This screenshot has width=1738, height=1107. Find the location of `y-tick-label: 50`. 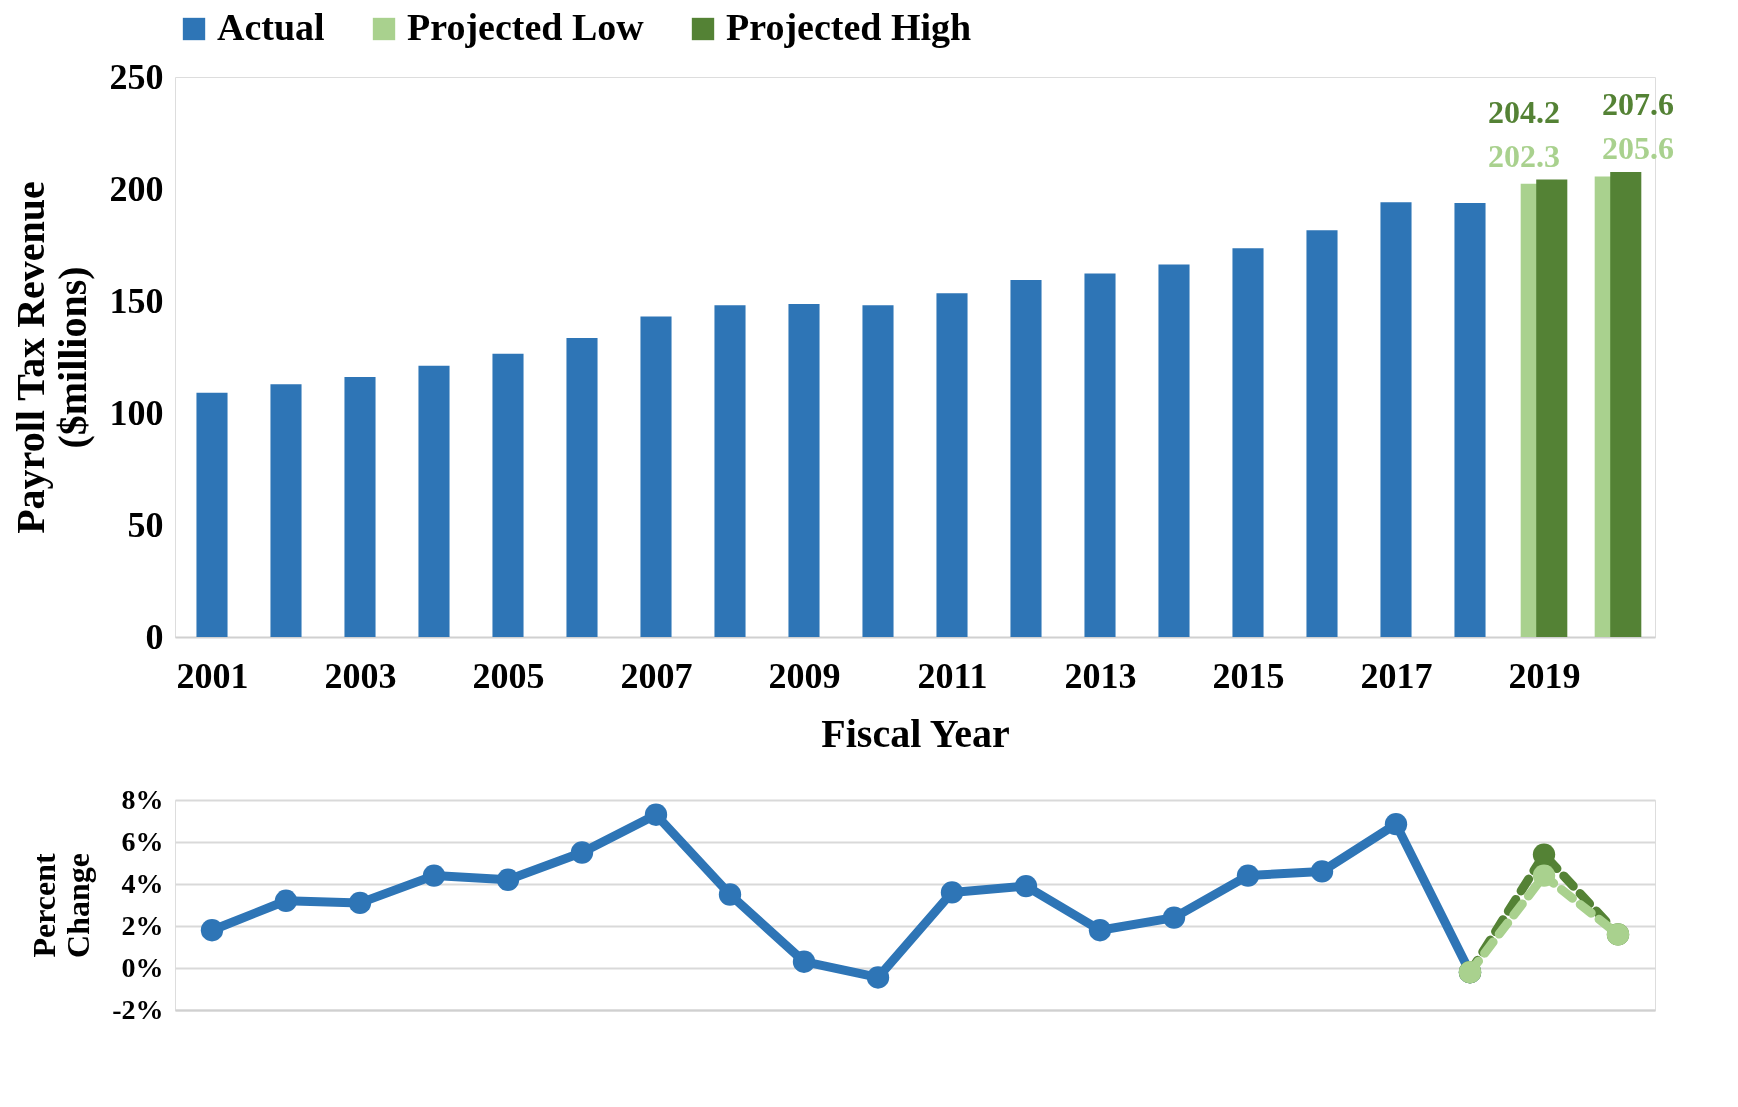

y-tick-label: 50 is located at coordinates (145, 524).